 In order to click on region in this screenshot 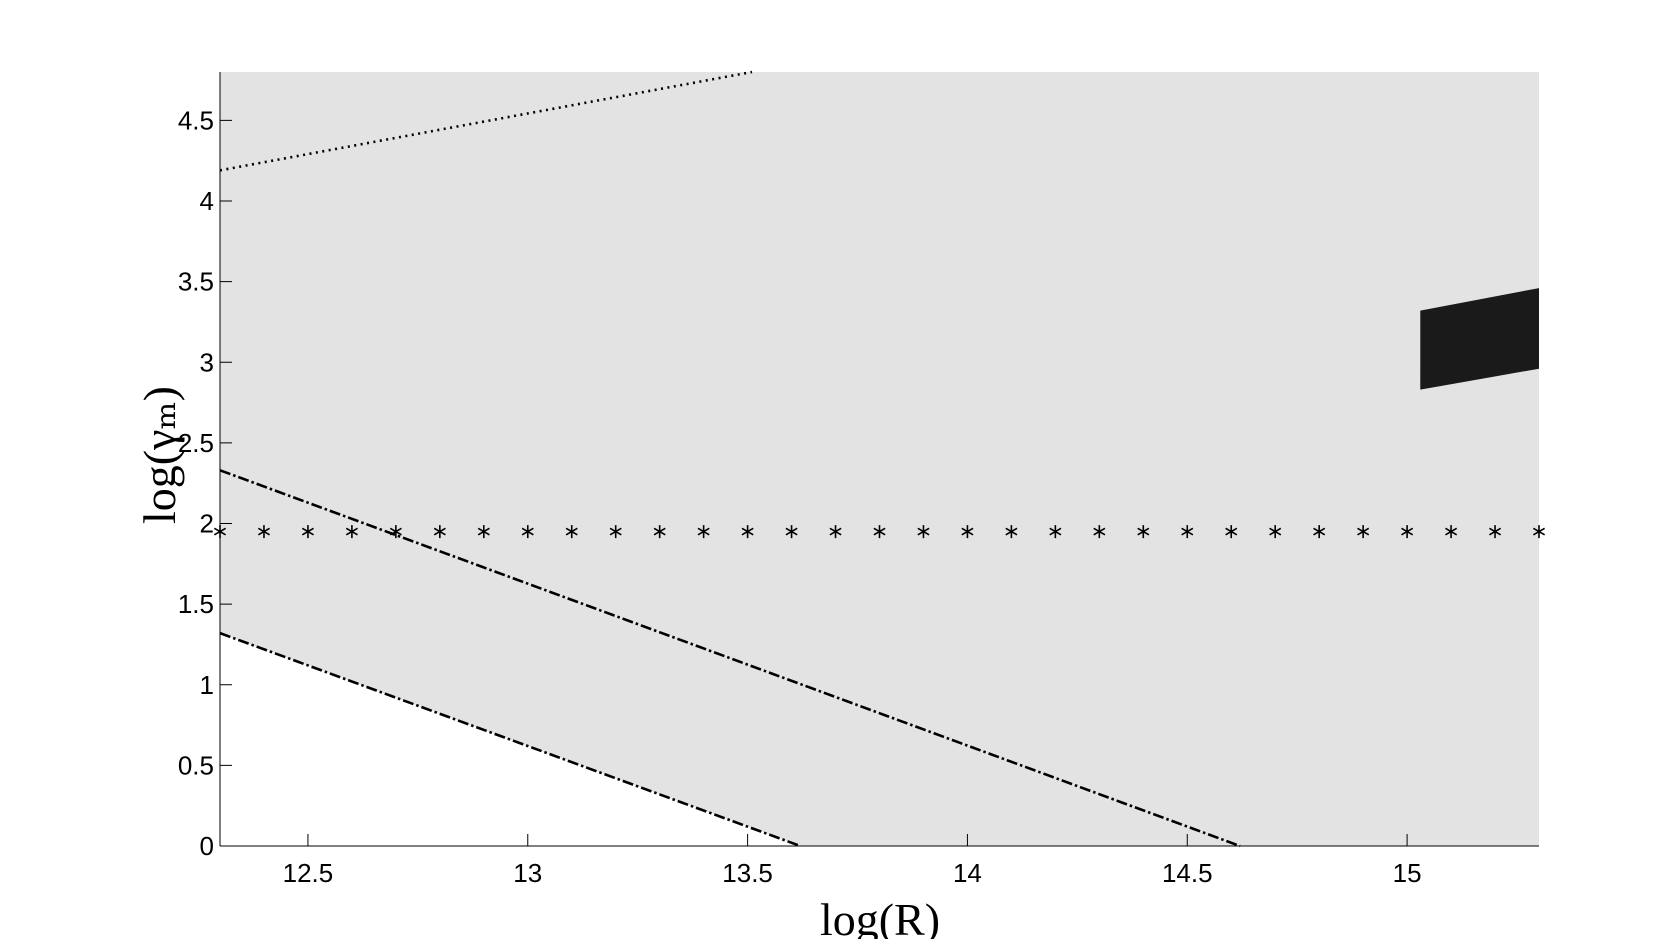, I will do `click(1479, 339)`.